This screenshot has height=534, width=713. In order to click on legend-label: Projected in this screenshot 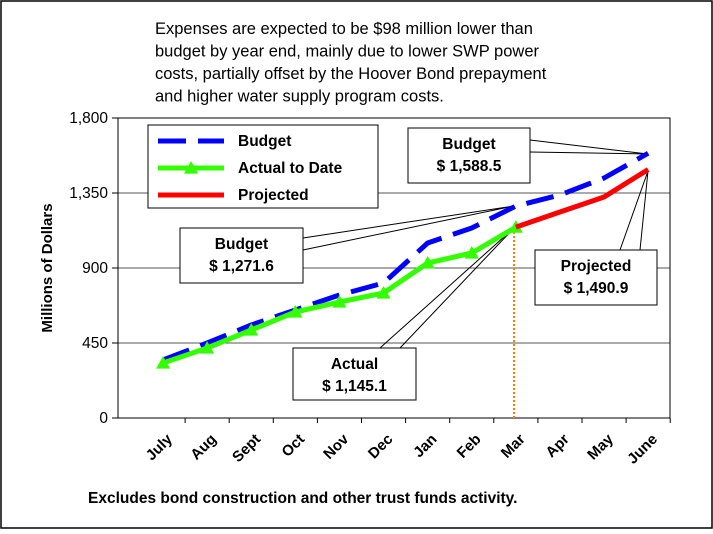, I will do `click(273, 195)`.